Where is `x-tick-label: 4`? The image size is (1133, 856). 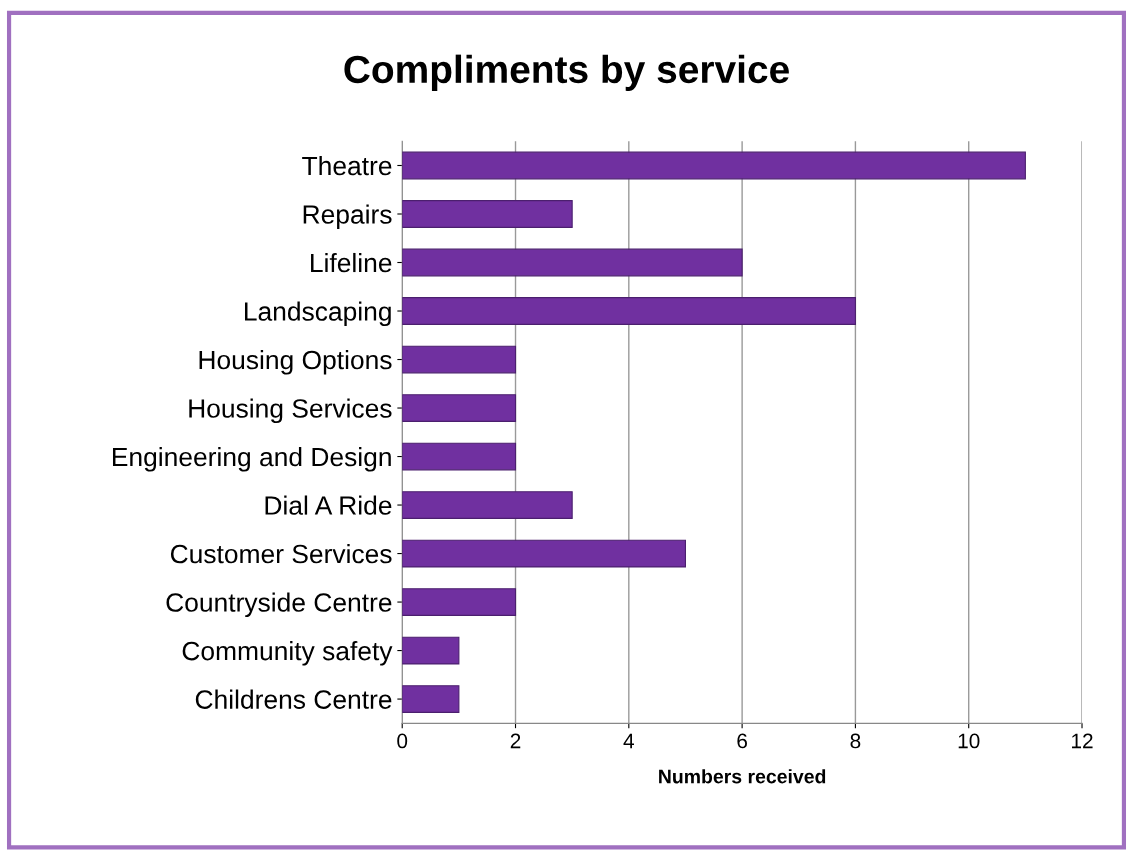
x-tick-label: 4 is located at coordinates (628, 741).